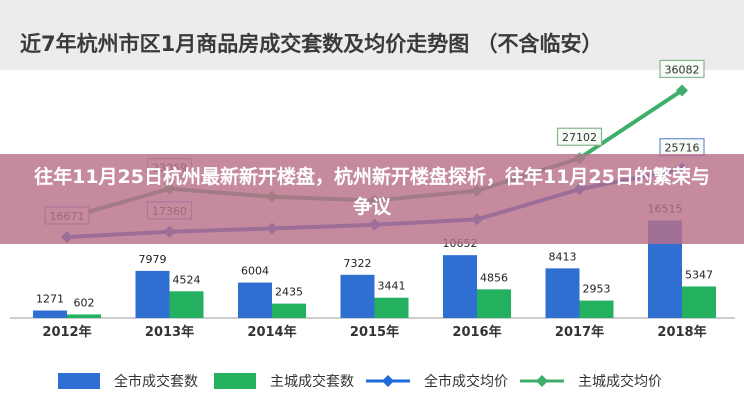  What do you see at coordinates (682, 148) in the screenshot?
I see `price-label-citywide-price: 25716` at bounding box center [682, 148].